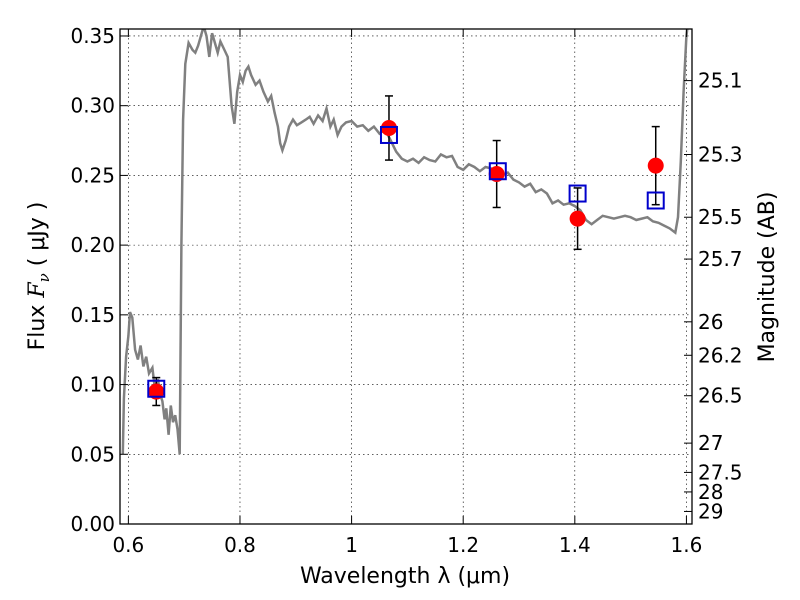  I want to click on y2-tick-label: 25.7, so click(720, 259).